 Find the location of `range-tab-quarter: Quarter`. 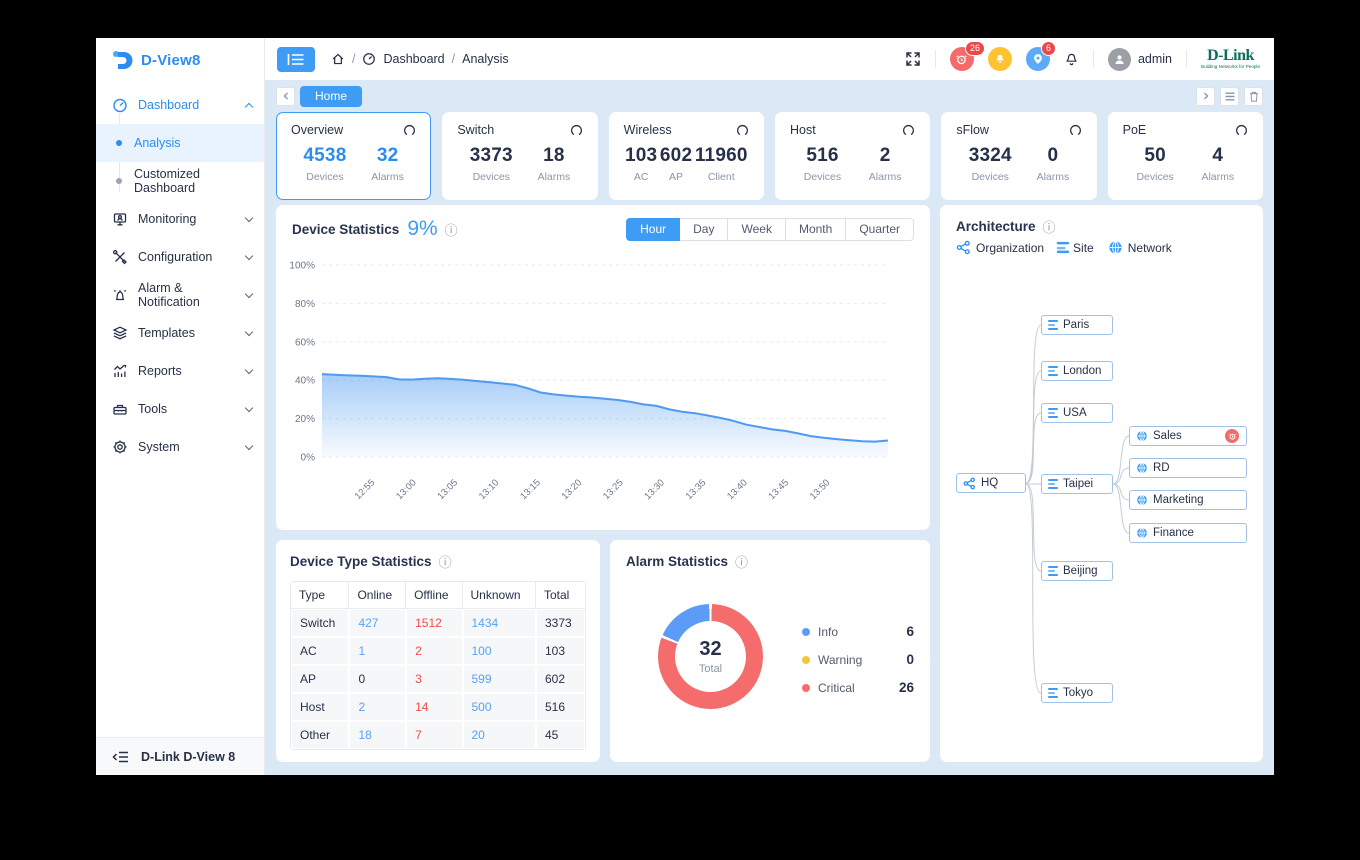

range-tab-quarter: Quarter is located at coordinates (880, 229).